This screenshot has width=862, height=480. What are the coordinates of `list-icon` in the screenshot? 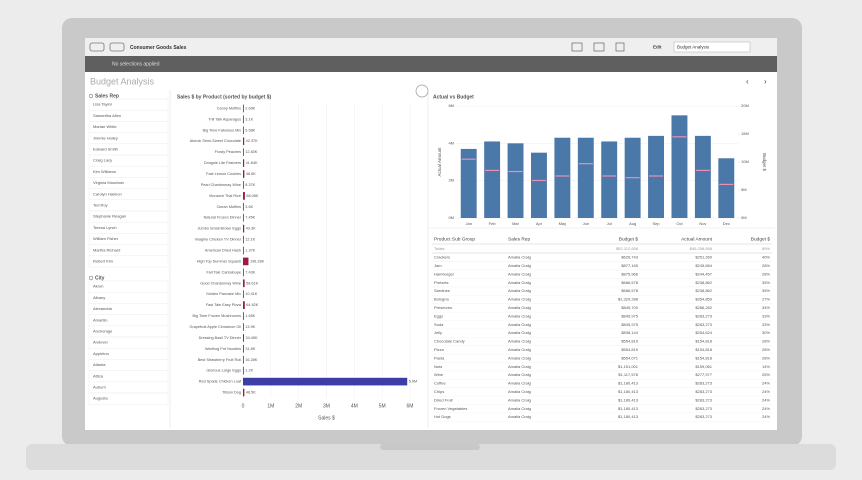 It's located at (117, 47).